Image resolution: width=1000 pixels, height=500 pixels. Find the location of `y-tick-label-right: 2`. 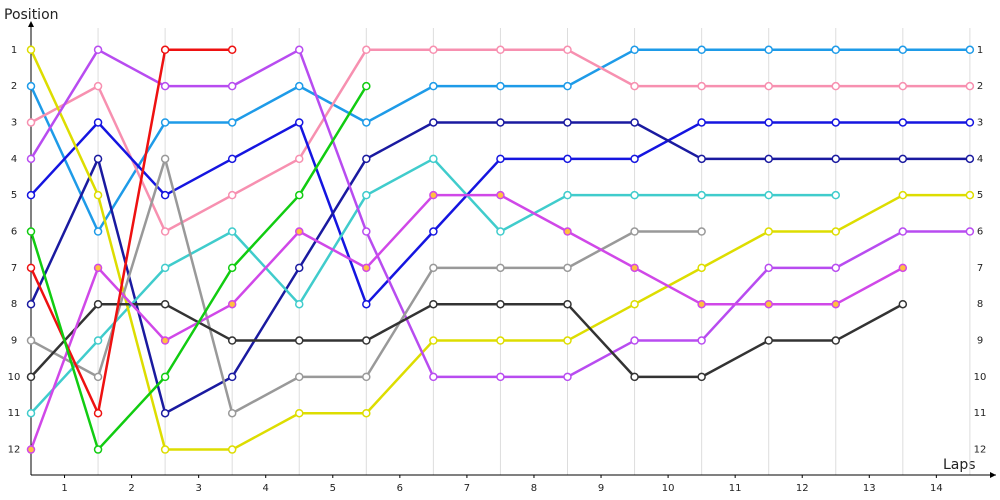

y-tick-label-right: 2 is located at coordinates (980, 86).